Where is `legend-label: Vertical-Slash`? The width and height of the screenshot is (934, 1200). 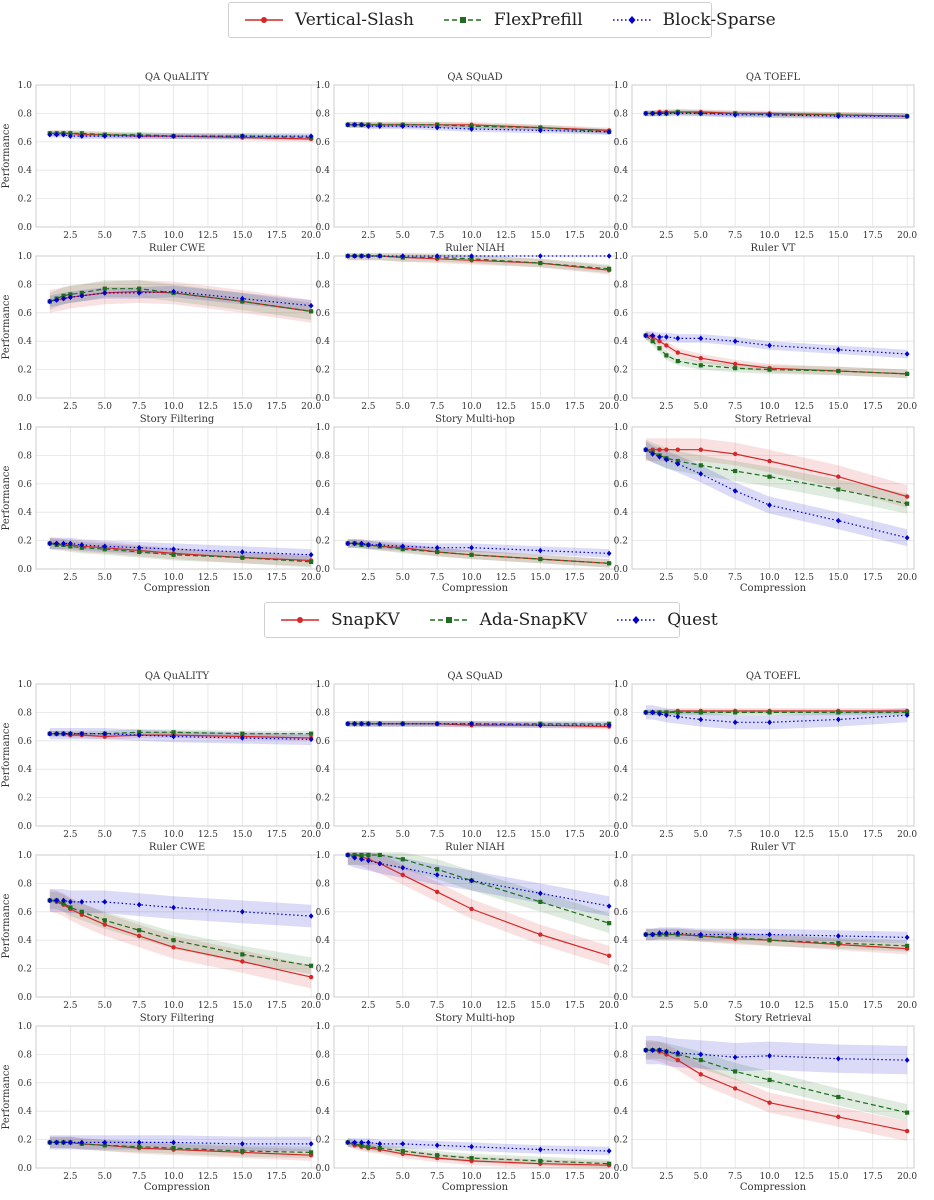 legend-label: Vertical-Slash is located at coordinates (354, 20).